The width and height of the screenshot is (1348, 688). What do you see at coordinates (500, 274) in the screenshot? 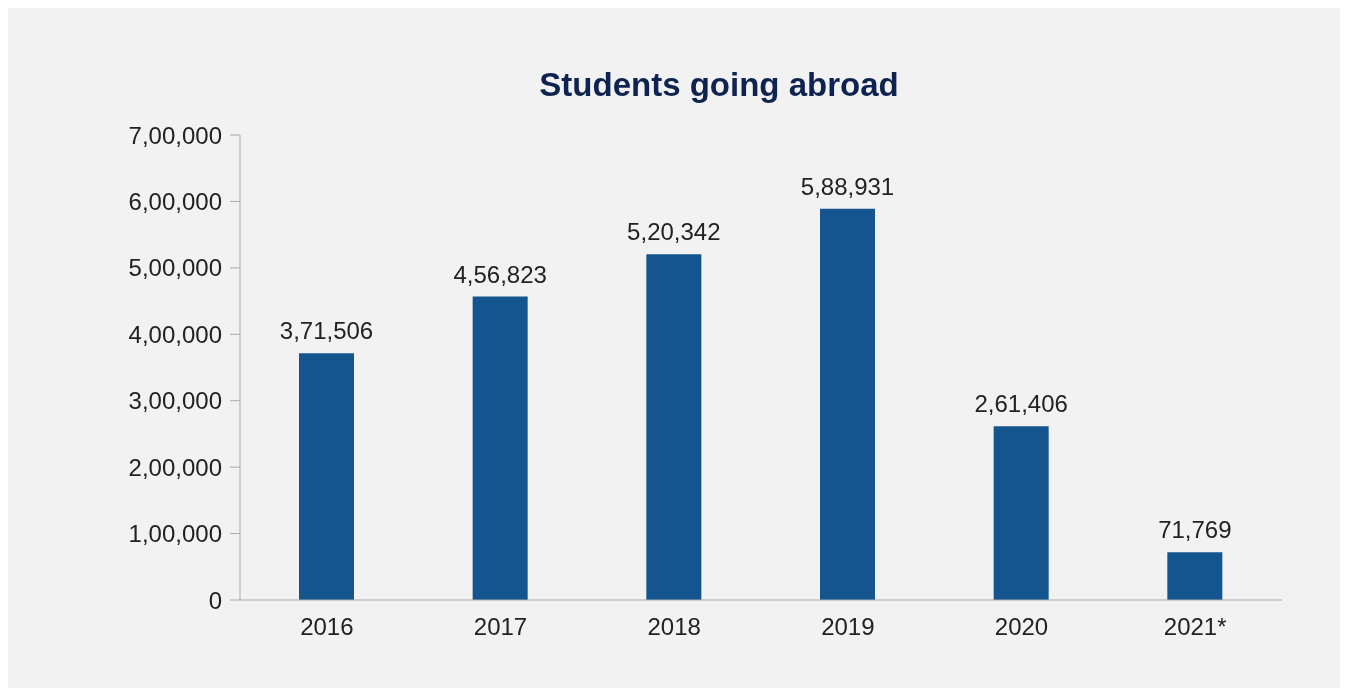
I see `data-label: 4,56,823` at bounding box center [500, 274].